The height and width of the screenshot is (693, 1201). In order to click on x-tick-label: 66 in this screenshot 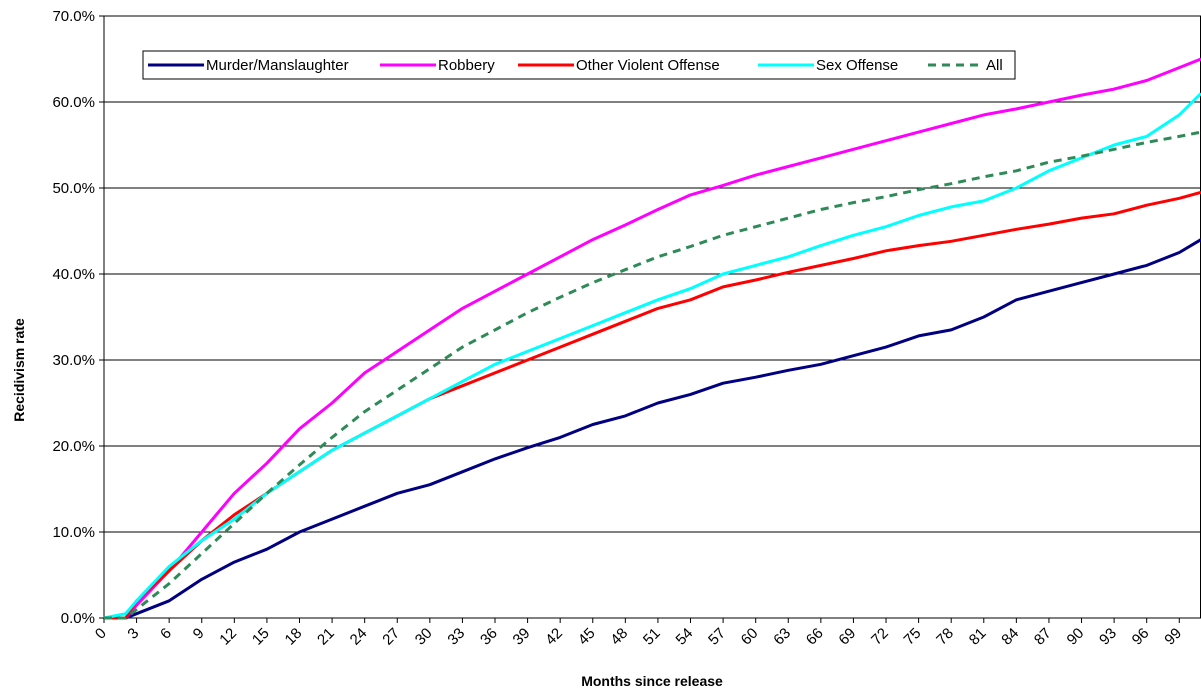, I will do `click(815, 637)`.